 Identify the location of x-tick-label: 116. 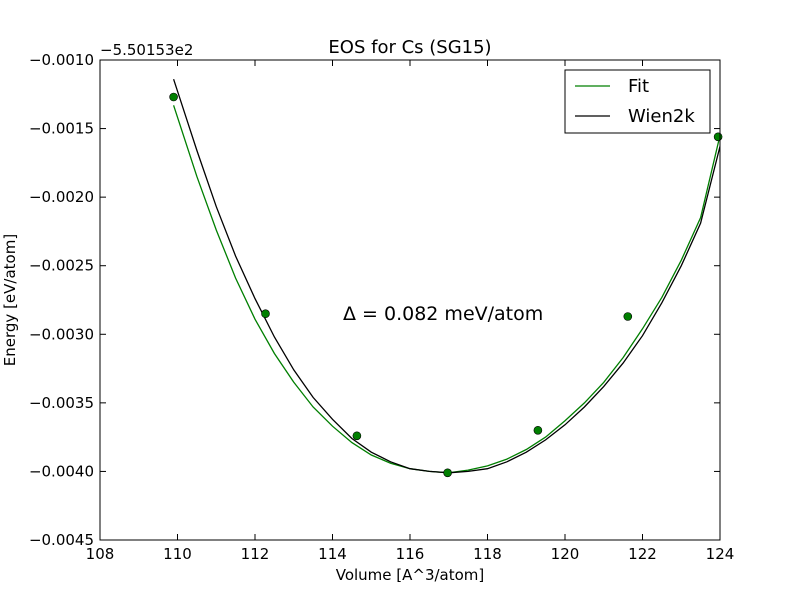
(410, 554).